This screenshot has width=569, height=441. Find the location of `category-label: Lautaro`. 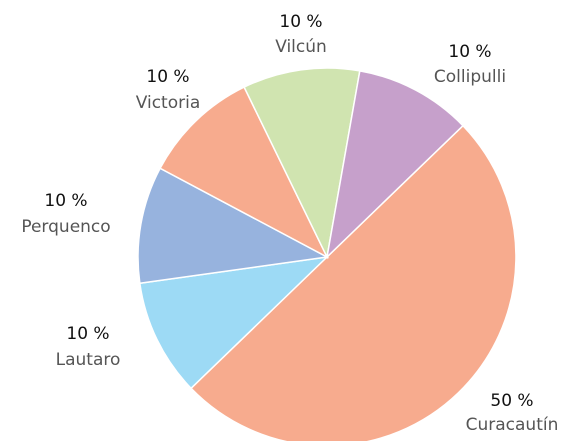

category-label: Lautaro is located at coordinates (88, 360).